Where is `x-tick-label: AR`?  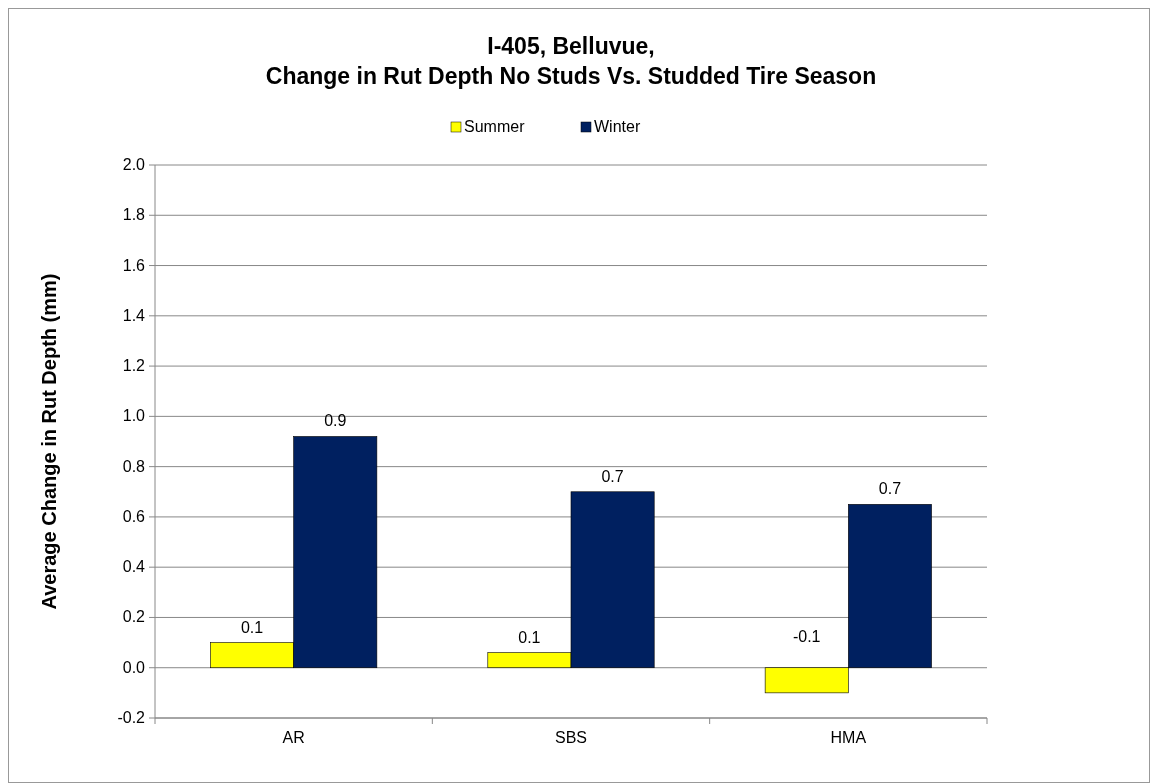 x-tick-label: AR is located at coordinates (293, 737).